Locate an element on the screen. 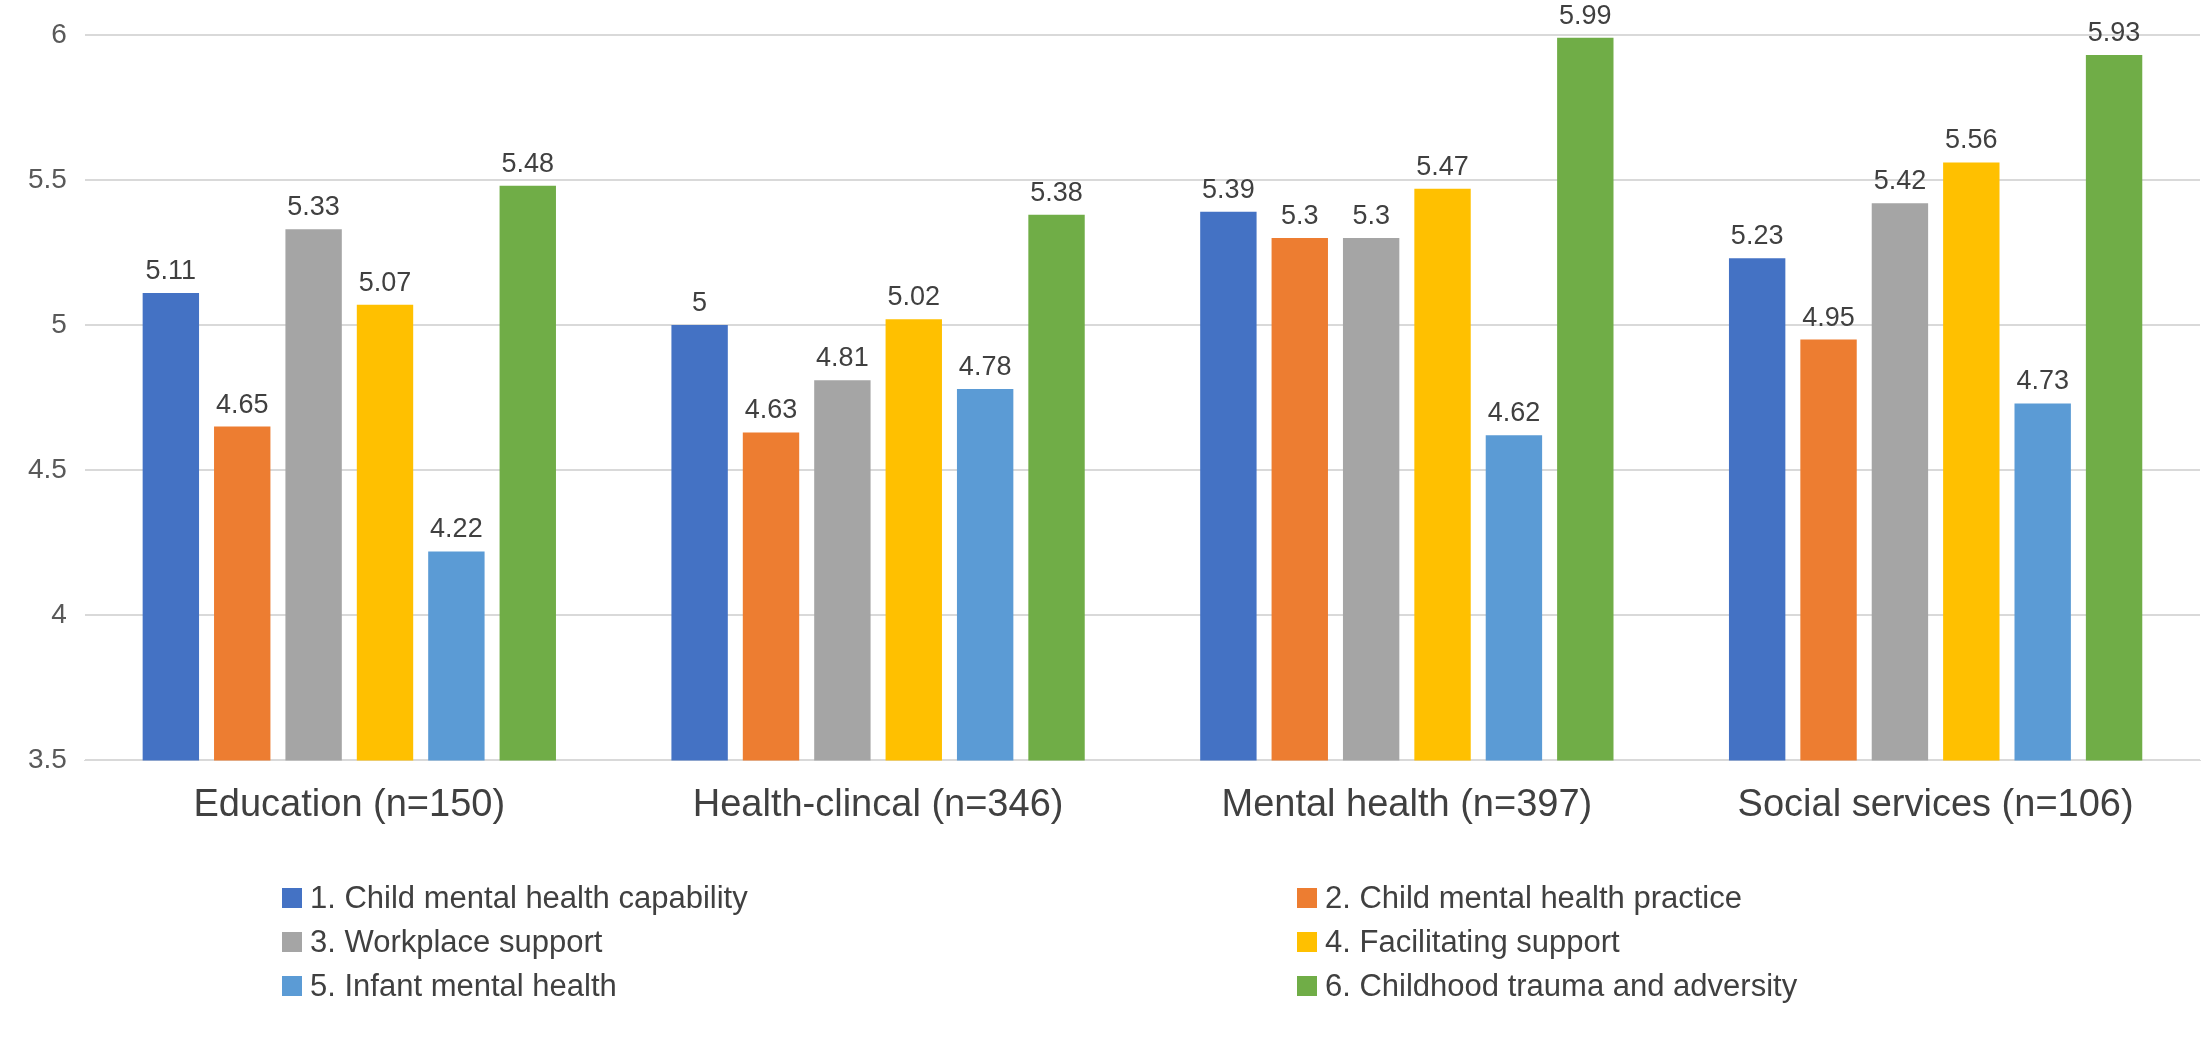  data-label: 5.93 is located at coordinates (2114, 32).